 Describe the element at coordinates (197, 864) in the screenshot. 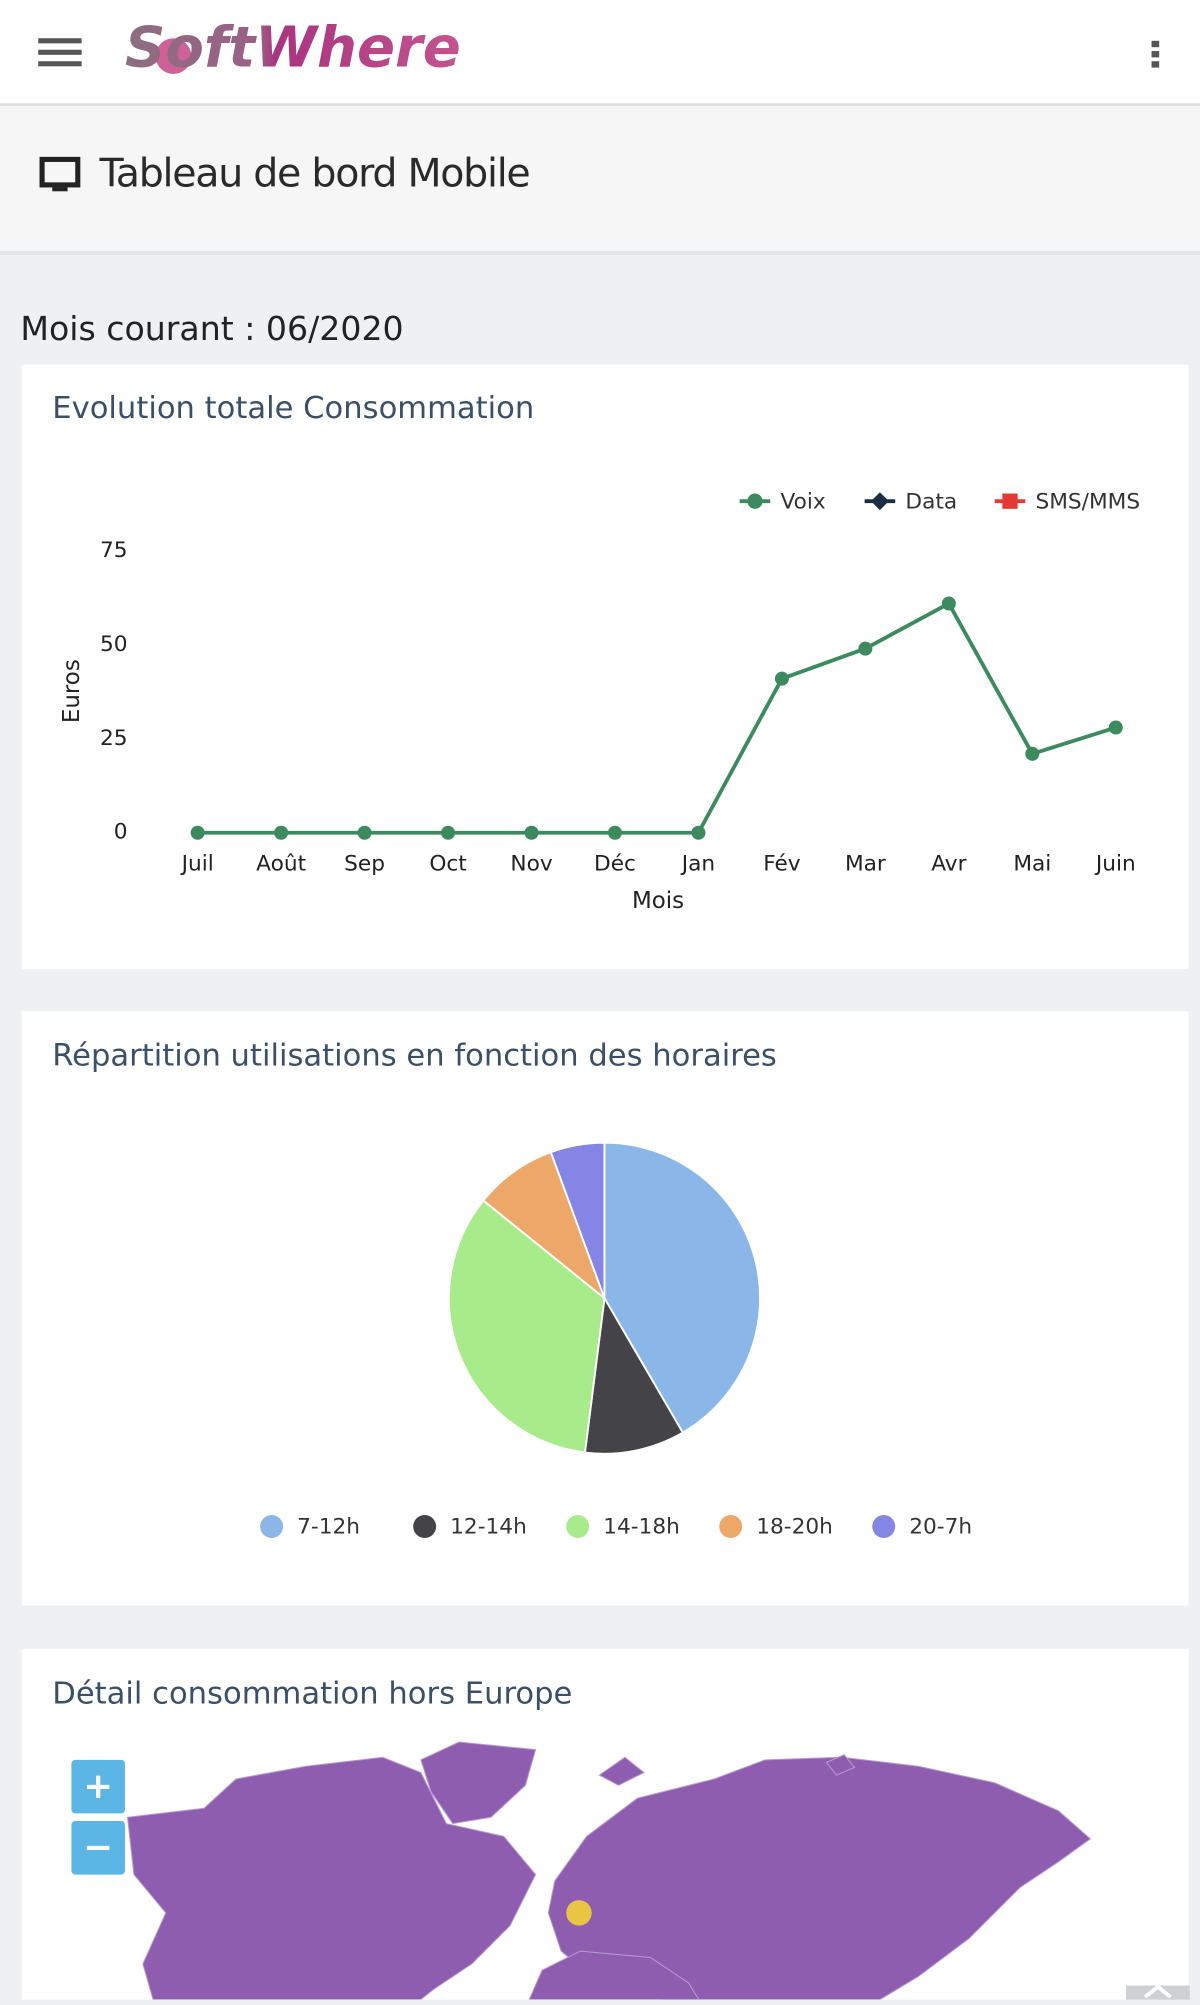

I see `x-tick-label: Juil` at that location.